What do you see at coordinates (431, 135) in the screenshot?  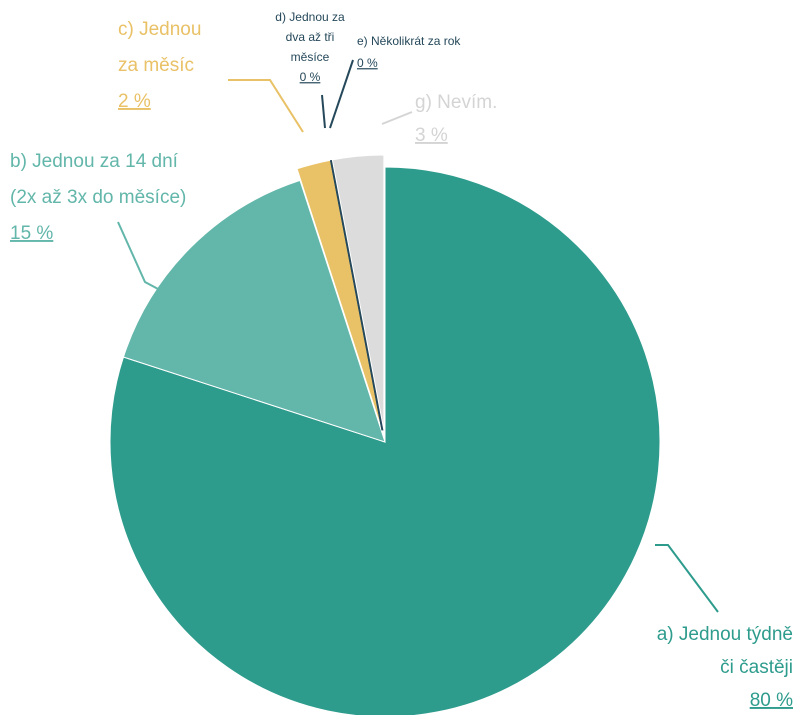 I see `value-label: 3 %` at bounding box center [431, 135].